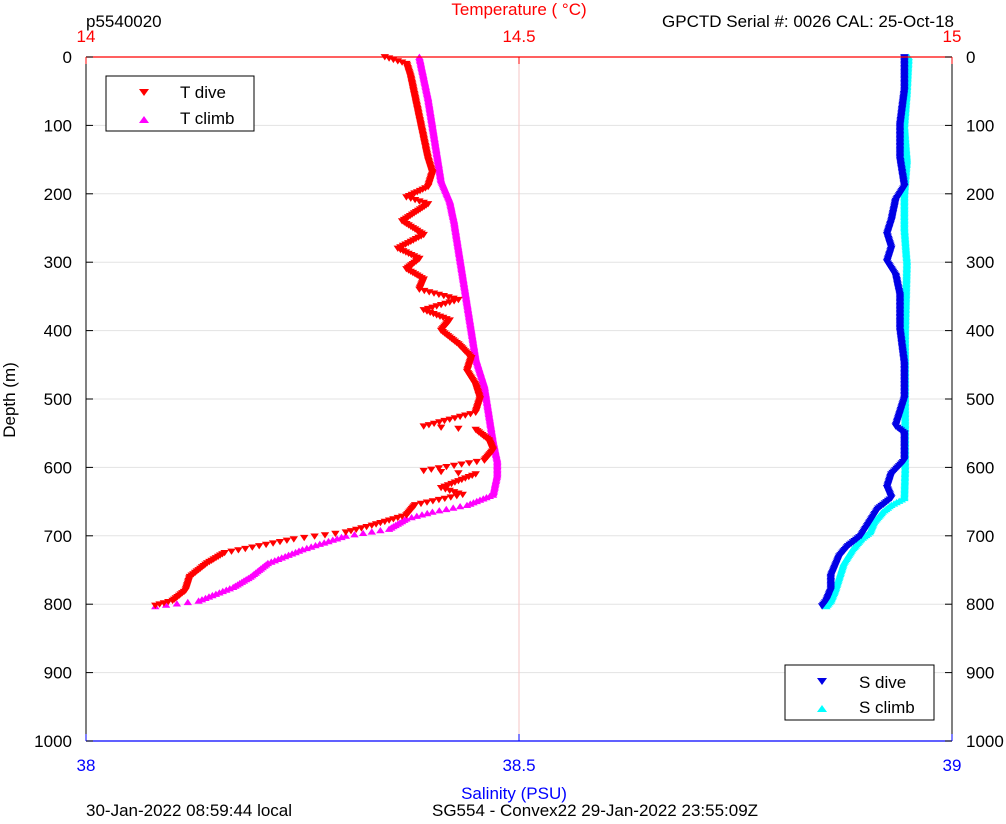  I want to click on salinity-tick-label: 38, so click(86, 765).